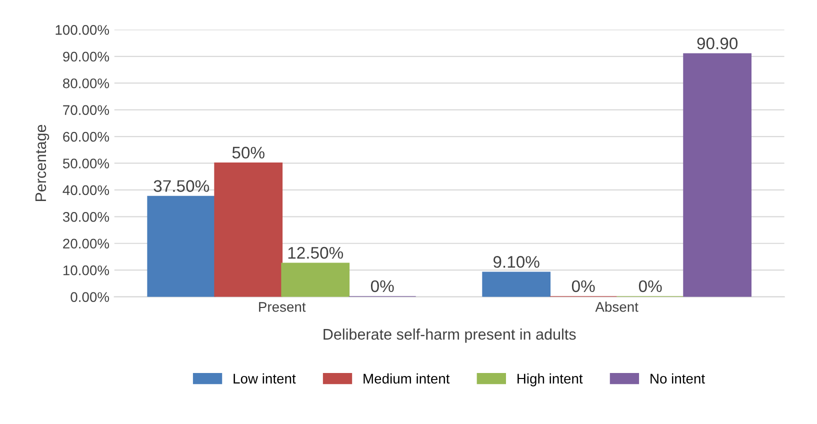 The height and width of the screenshot is (424, 817). I want to click on legend-label: Medium intent, so click(407, 378).